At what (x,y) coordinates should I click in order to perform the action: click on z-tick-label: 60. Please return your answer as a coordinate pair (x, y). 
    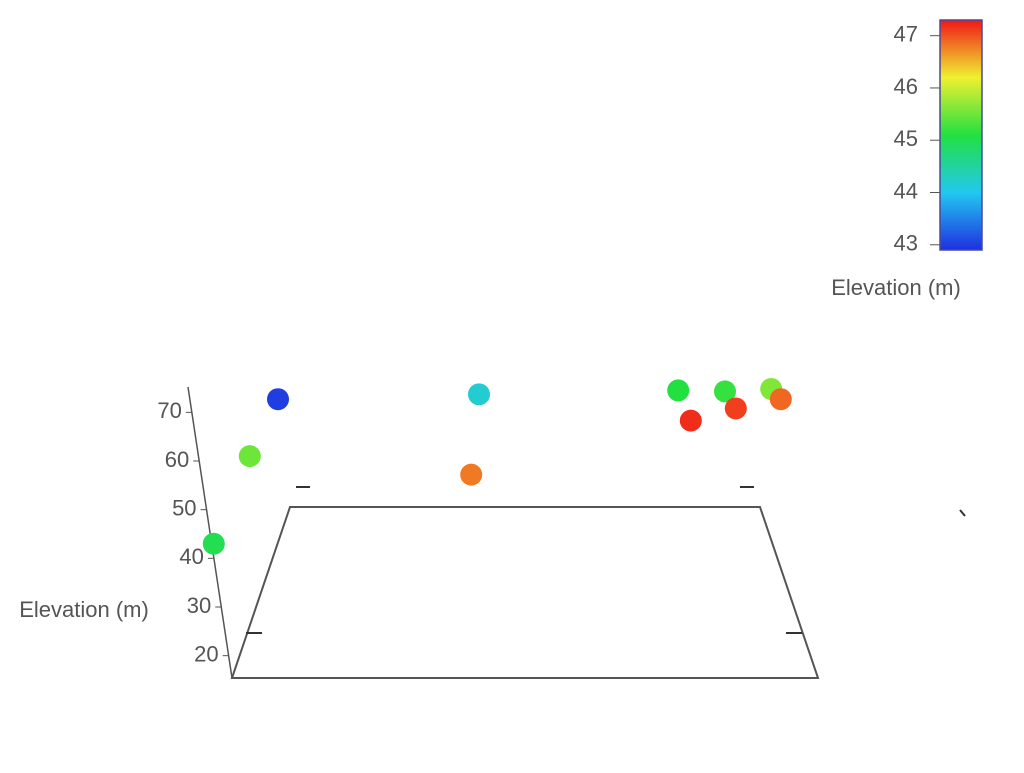
    Looking at the image, I should click on (177, 459).